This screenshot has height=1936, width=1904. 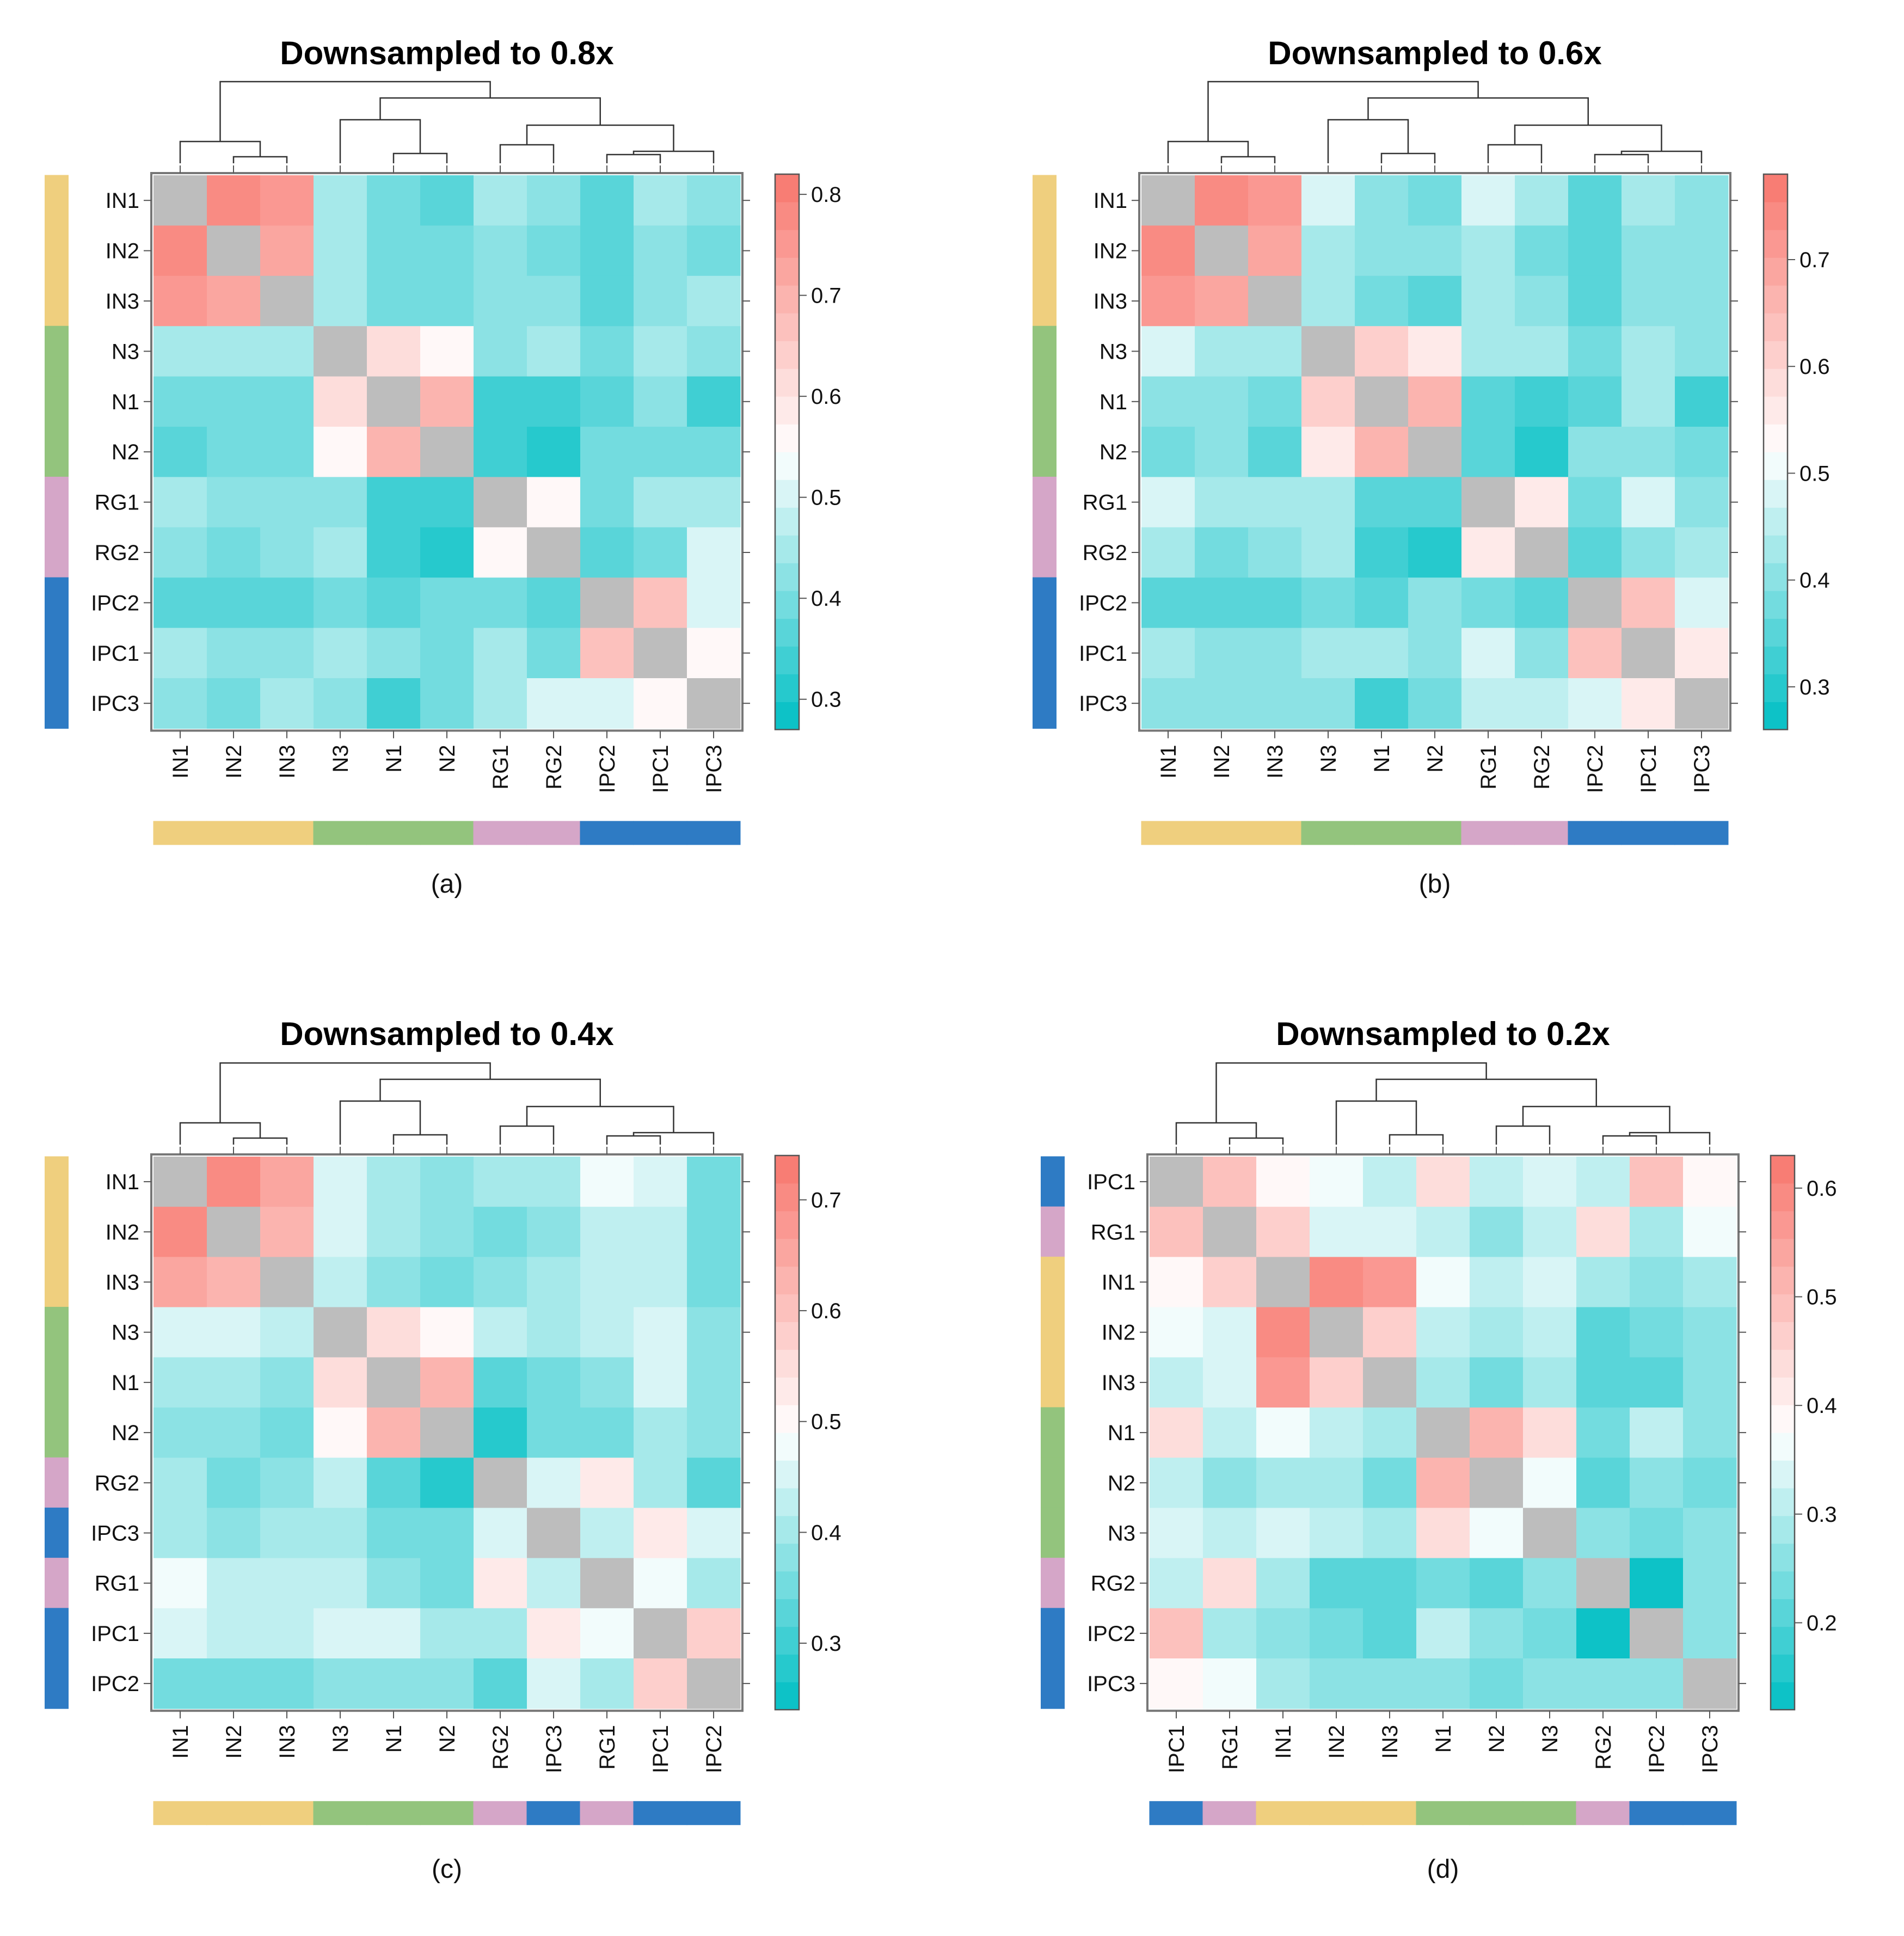 I want to click on heatmap-cell-r5-c3, so click(x=1275, y=401).